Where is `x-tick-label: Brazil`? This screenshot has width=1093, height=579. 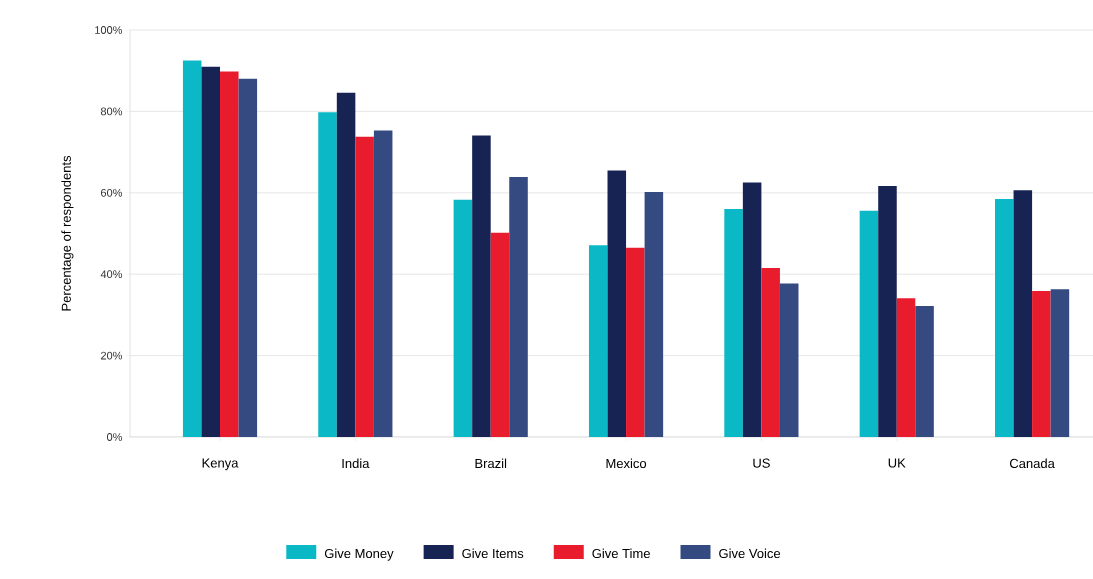
x-tick-label: Brazil is located at coordinates (491, 463).